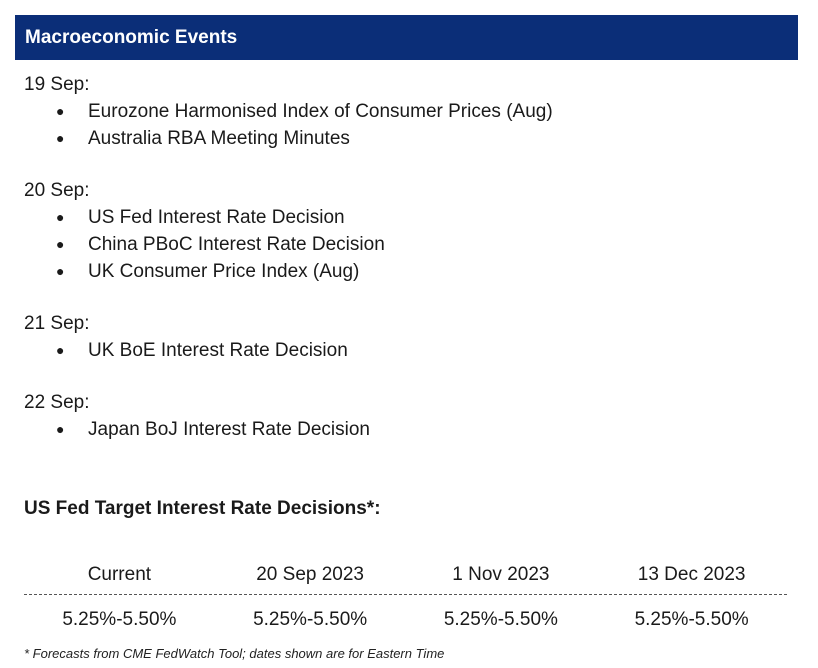 The image size is (818, 668). I want to click on event-date: 21 Sep:, so click(57, 323).